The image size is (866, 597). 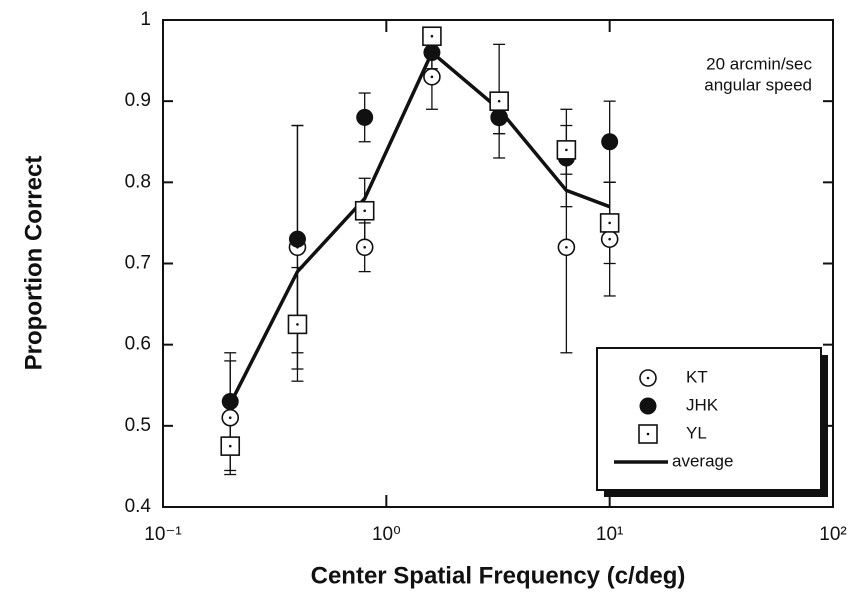 What do you see at coordinates (697, 376) in the screenshot?
I see `legend-label: KT` at bounding box center [697, 376].